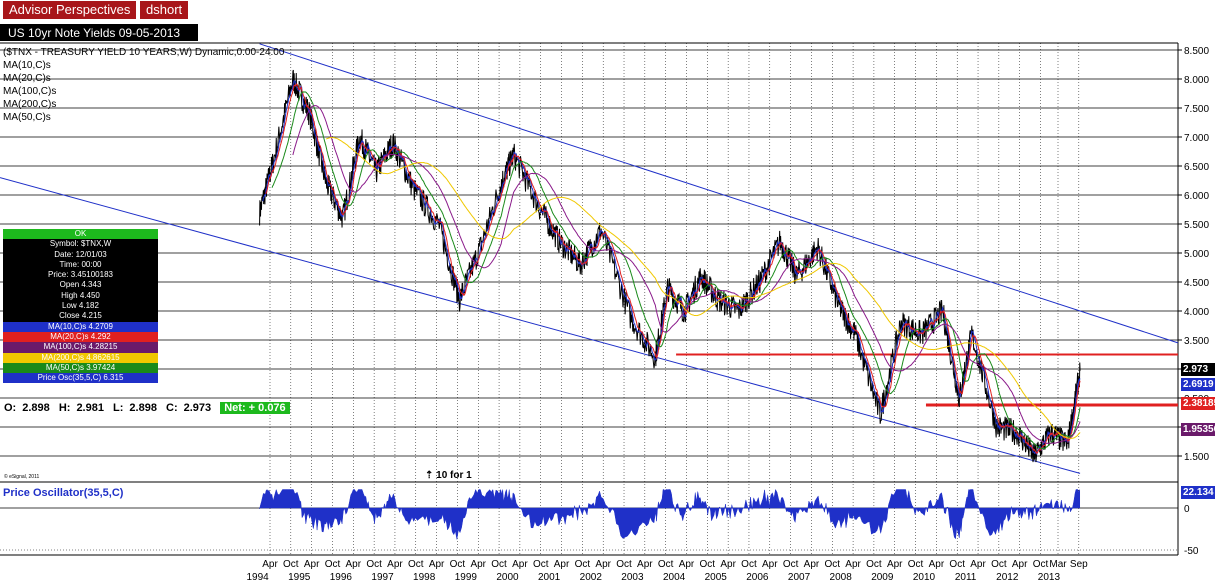 Image resolution: width=1228 pixels, height=584 pixels. What do you see at coordinates (255, 408) in the screenshot?
I see `net-change-badge: Net: + 0.076` at bounding box center [255, 408].